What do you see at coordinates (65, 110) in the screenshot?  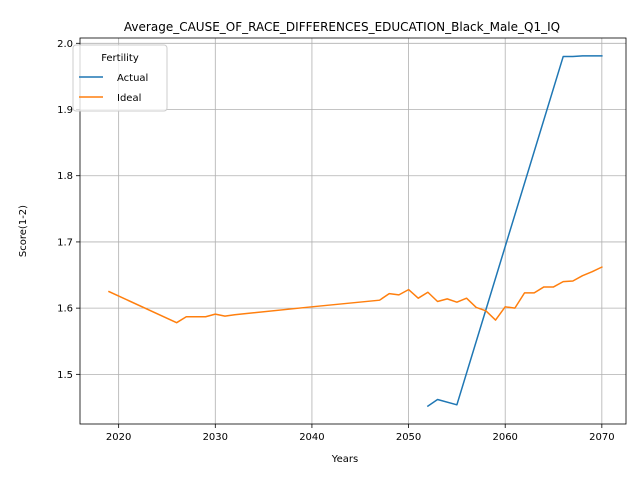 I see `y-tick-label: 1.9` at bounding box center [65, 110].